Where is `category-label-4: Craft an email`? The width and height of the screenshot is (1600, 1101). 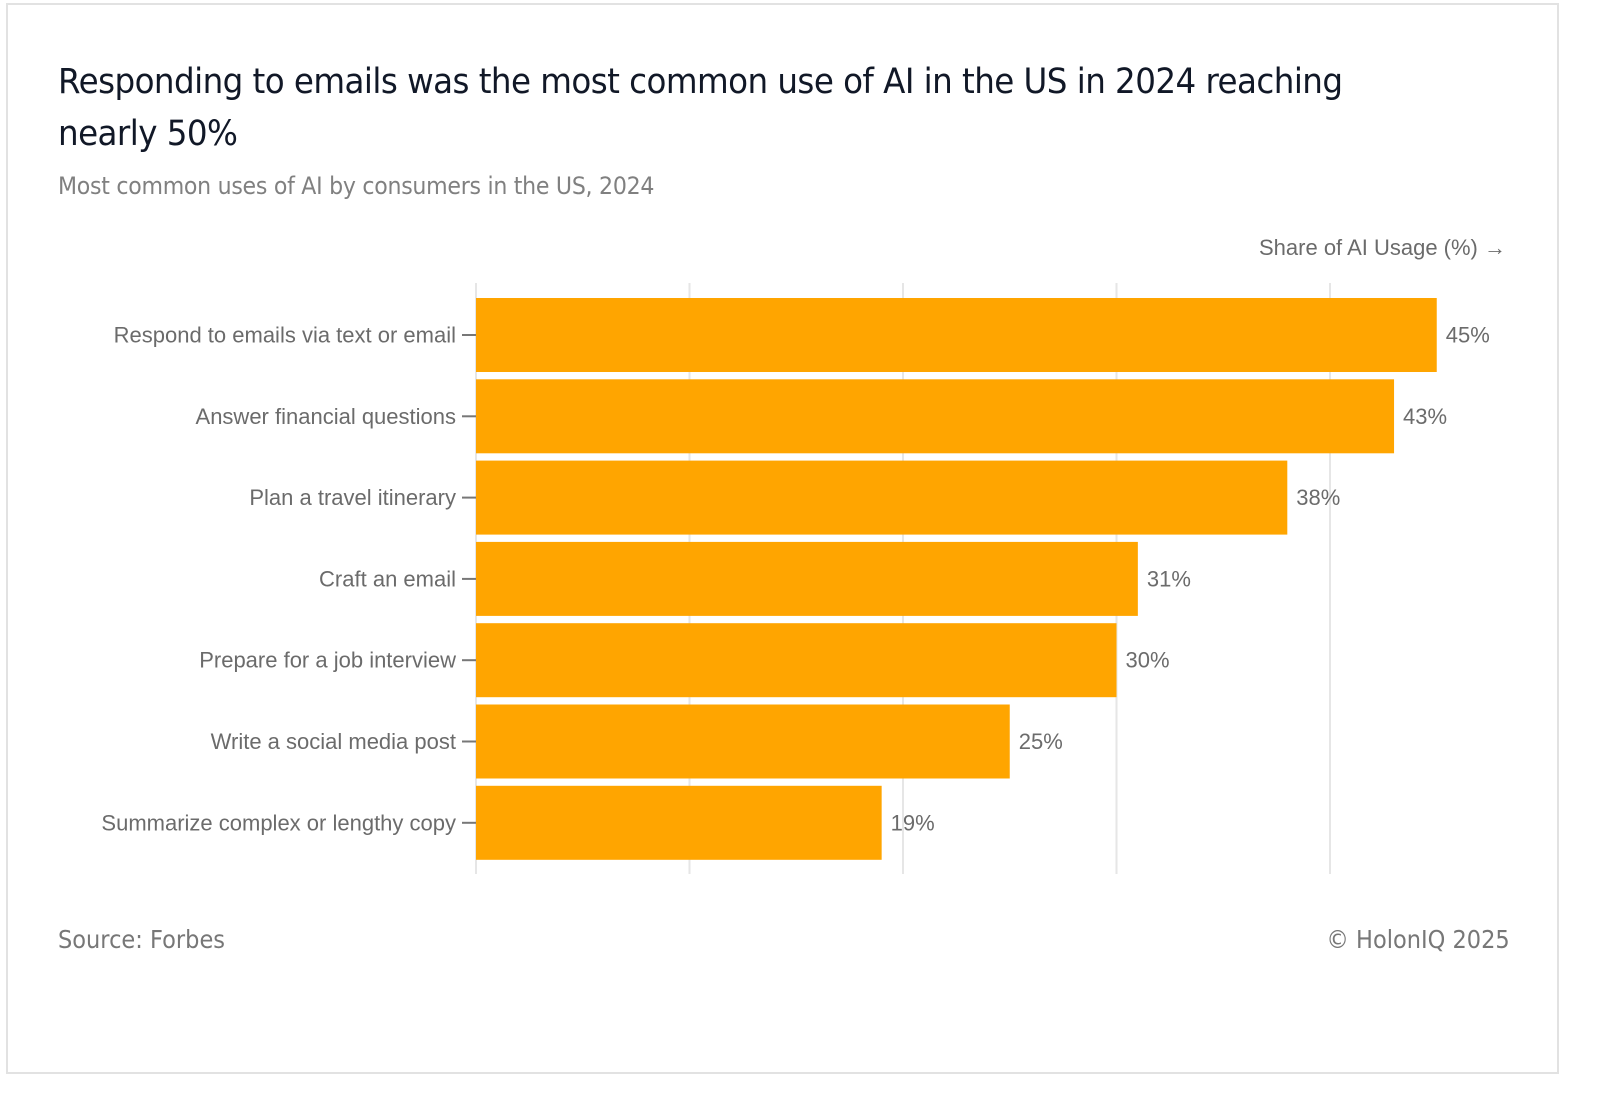 category-label-4: Craft an email is located at coordinates (387, 578).